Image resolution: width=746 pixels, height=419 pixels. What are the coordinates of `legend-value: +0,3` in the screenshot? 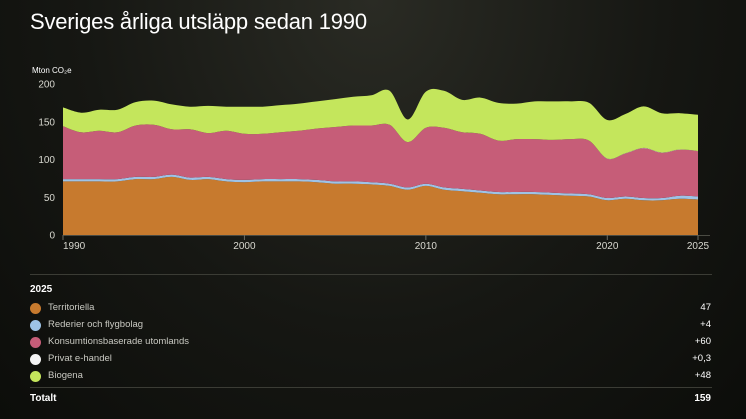 It's located at (701, 358).